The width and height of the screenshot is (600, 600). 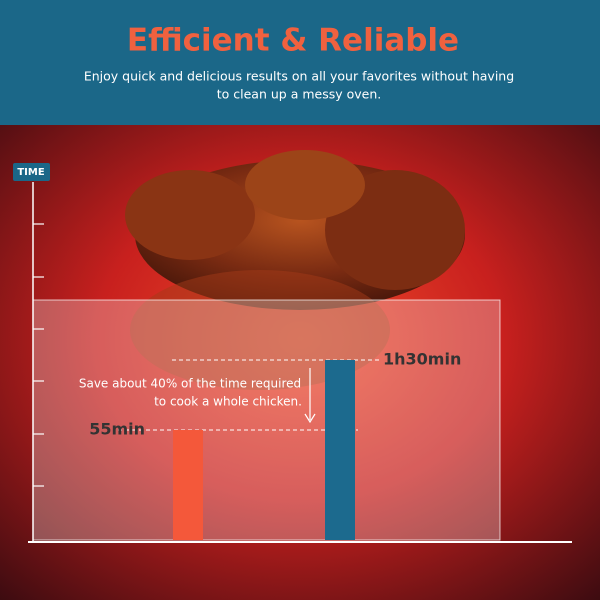 I want to click on arrow-head, so click(x=310, y=418).